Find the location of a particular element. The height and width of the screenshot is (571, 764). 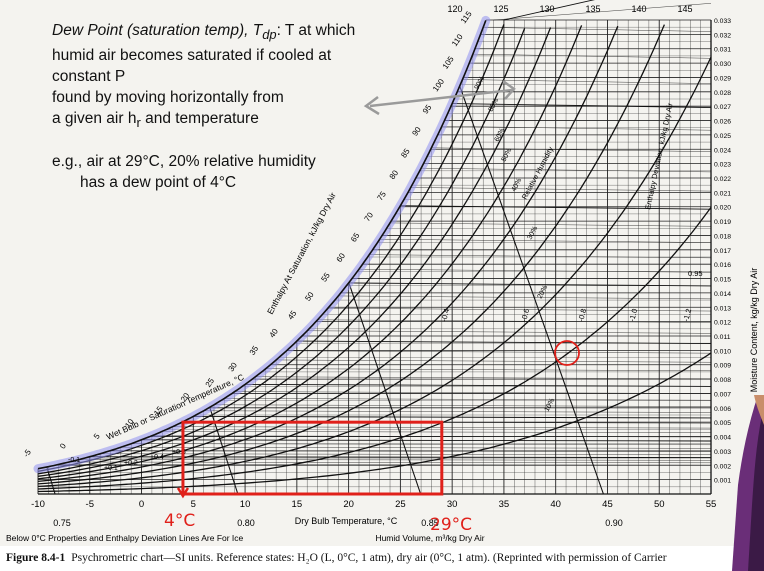

y-tick-label: 0.032 is located at coordinates (722, 35).